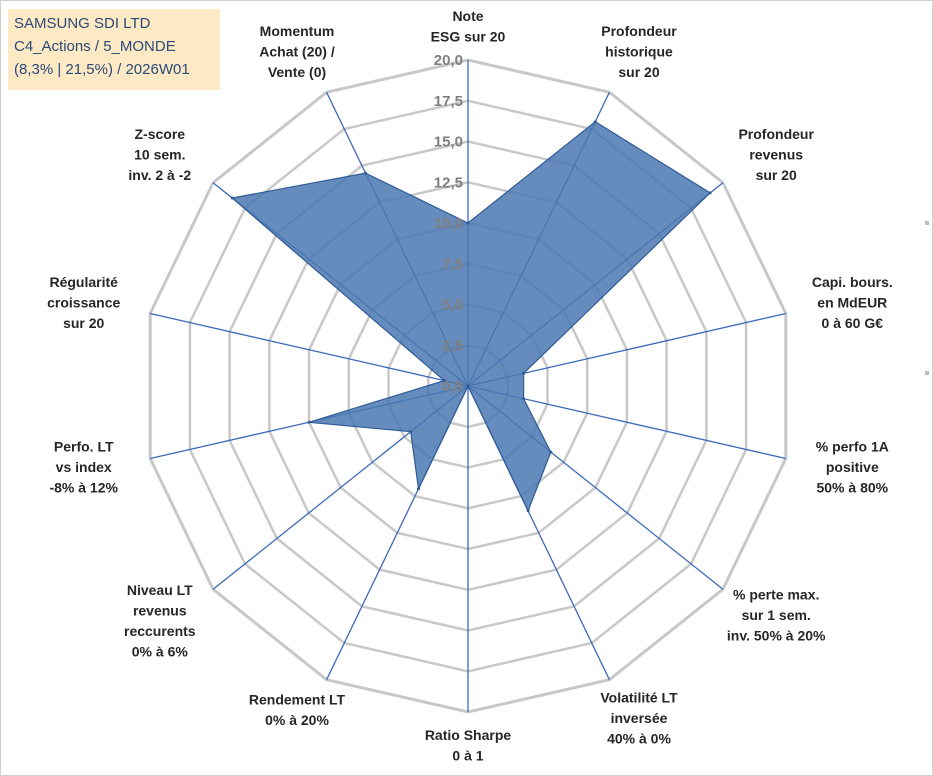 This screenshot has height=776, width=933. Describe the element at coordinates (83, 302) in the screenshot. I see `axis-label: Régularité croissance sur 20` at that location.